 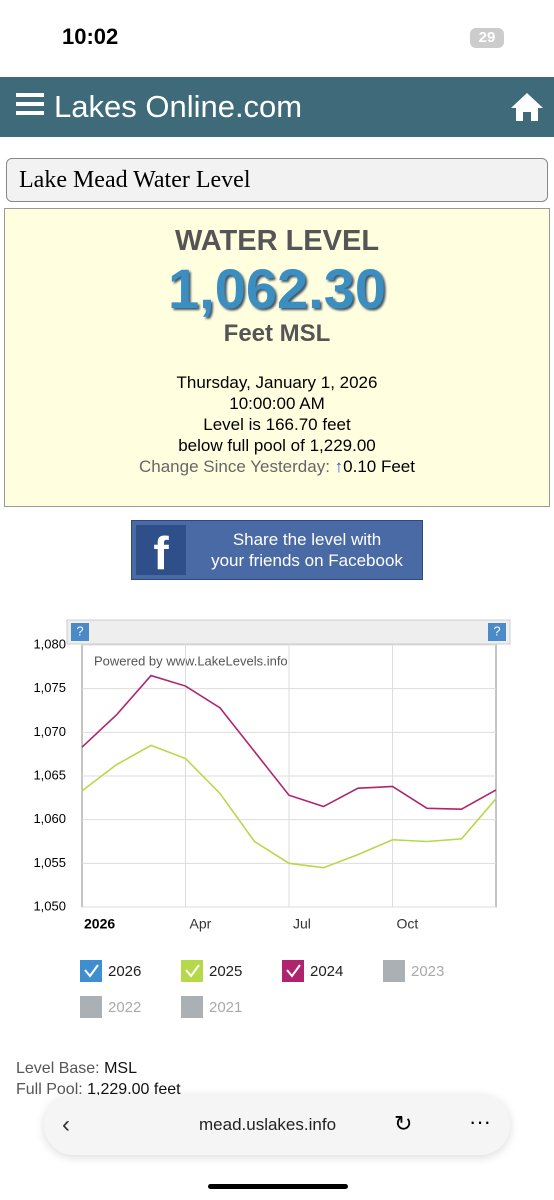 I want to click on legend-label: 2023, so click(x=427, y=971).